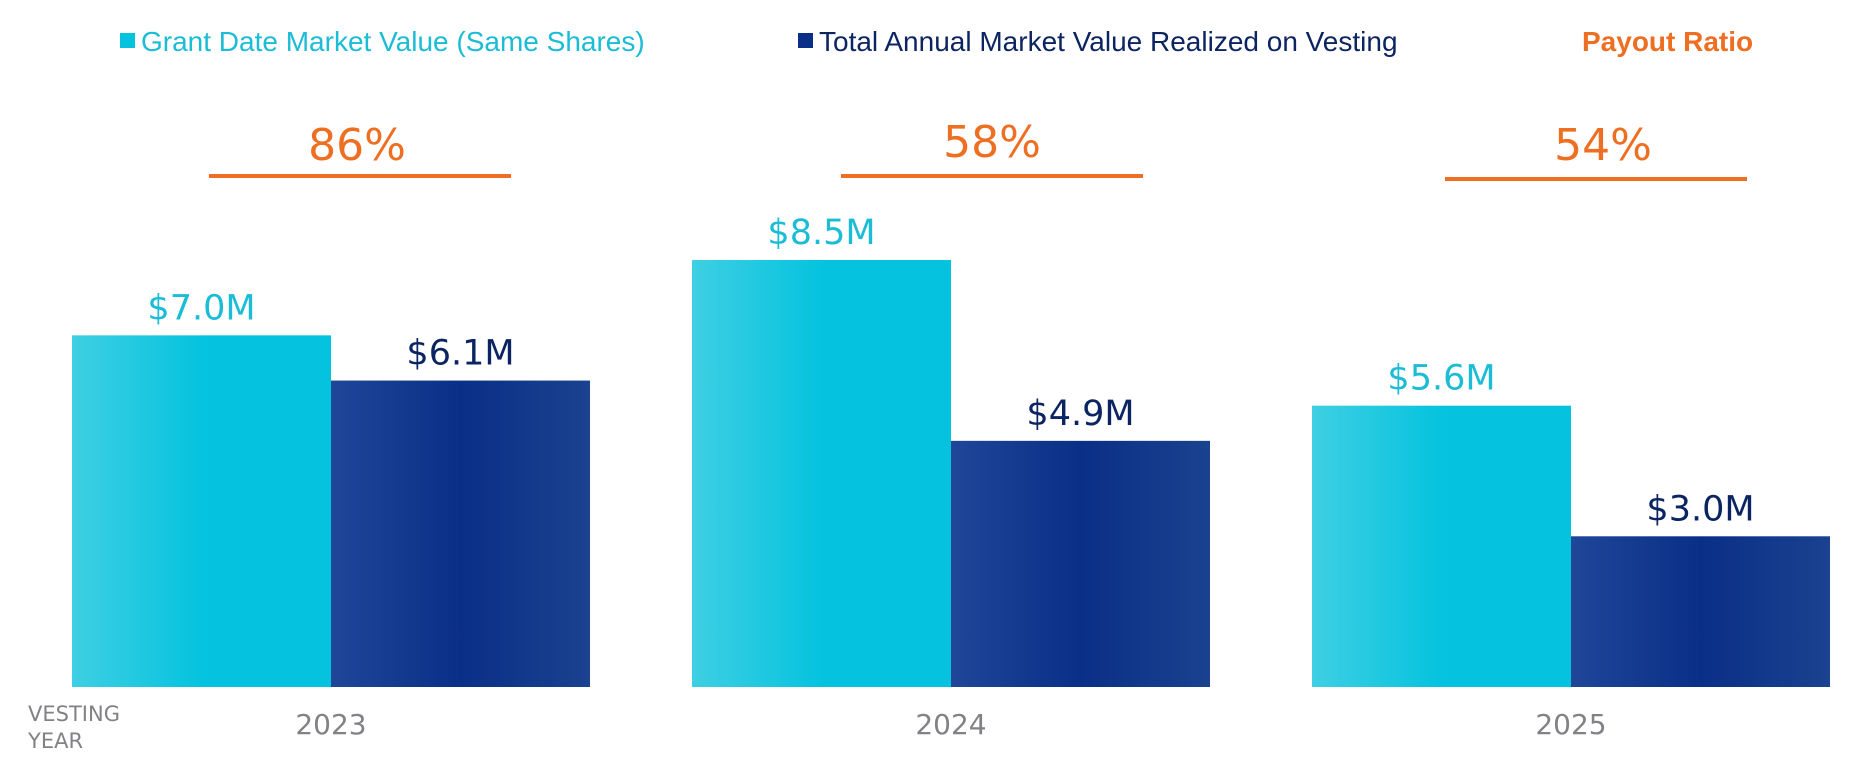  Describe the element at coordinates (817, 727) in the screenshot. I see `x-axis: 2023 2024 2025 VESTING YEAR` at that location.